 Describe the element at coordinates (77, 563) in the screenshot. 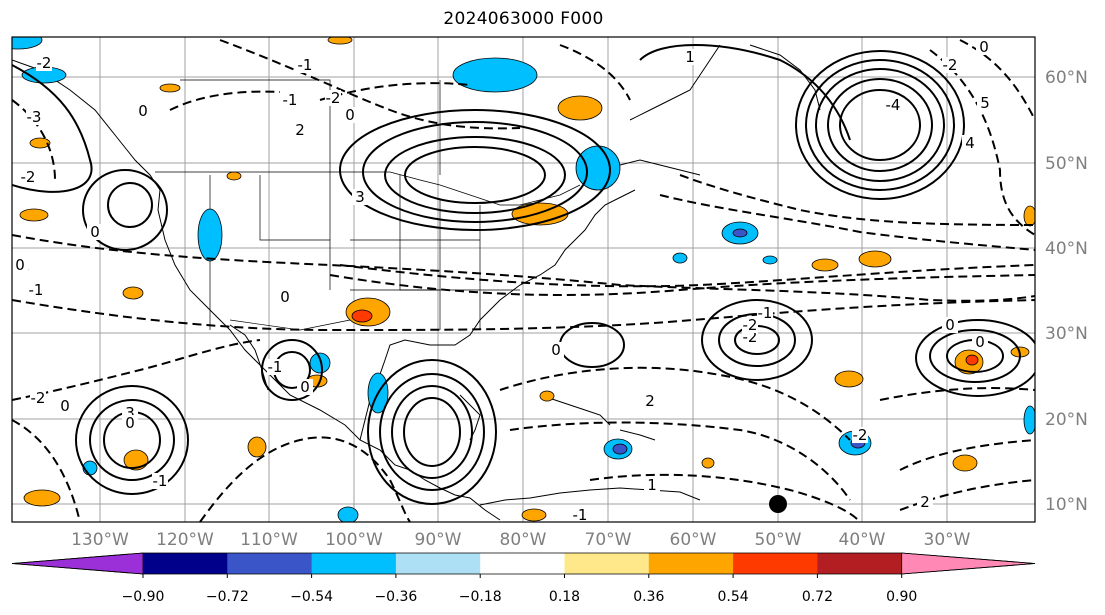

I see `colorbar-left-extension` at that location.